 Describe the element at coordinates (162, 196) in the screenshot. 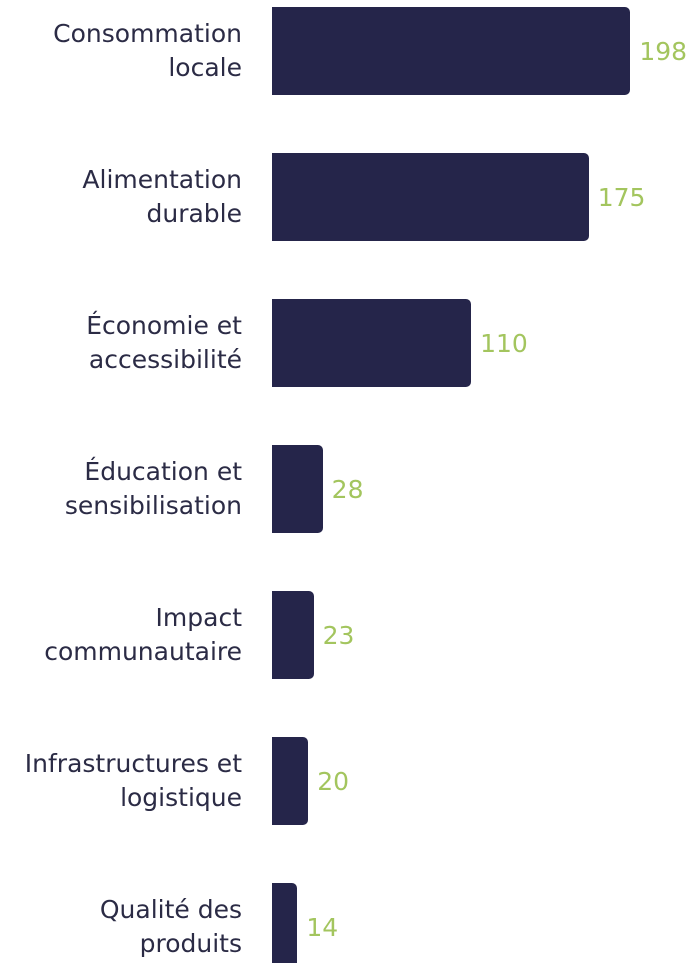

I see `category-label: Alimentation durable` at that location.